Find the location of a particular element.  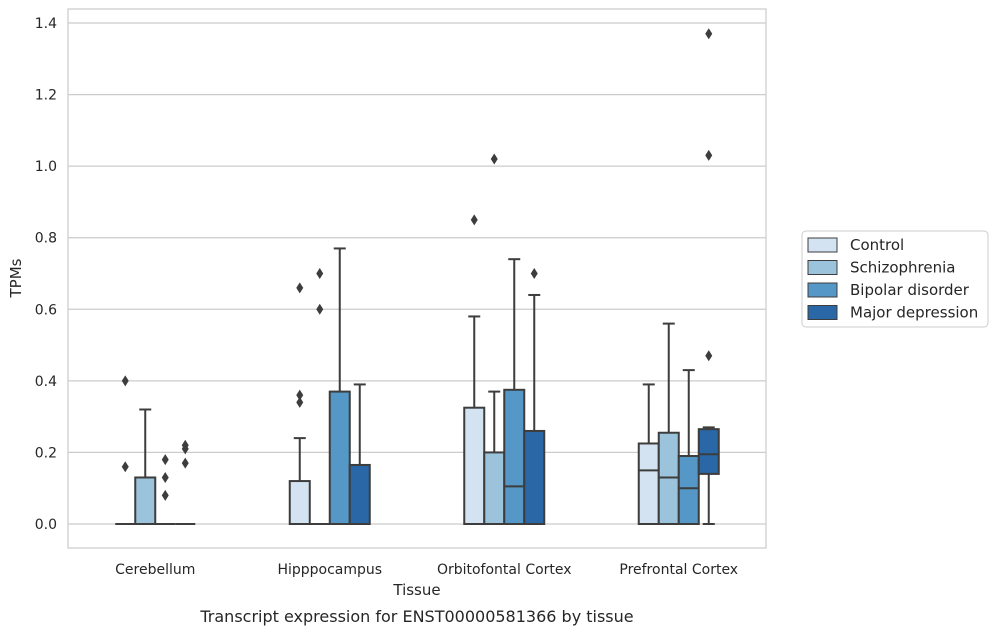

x-tick-label: Prefrontal Cortex is located at coordinates (678, 570).